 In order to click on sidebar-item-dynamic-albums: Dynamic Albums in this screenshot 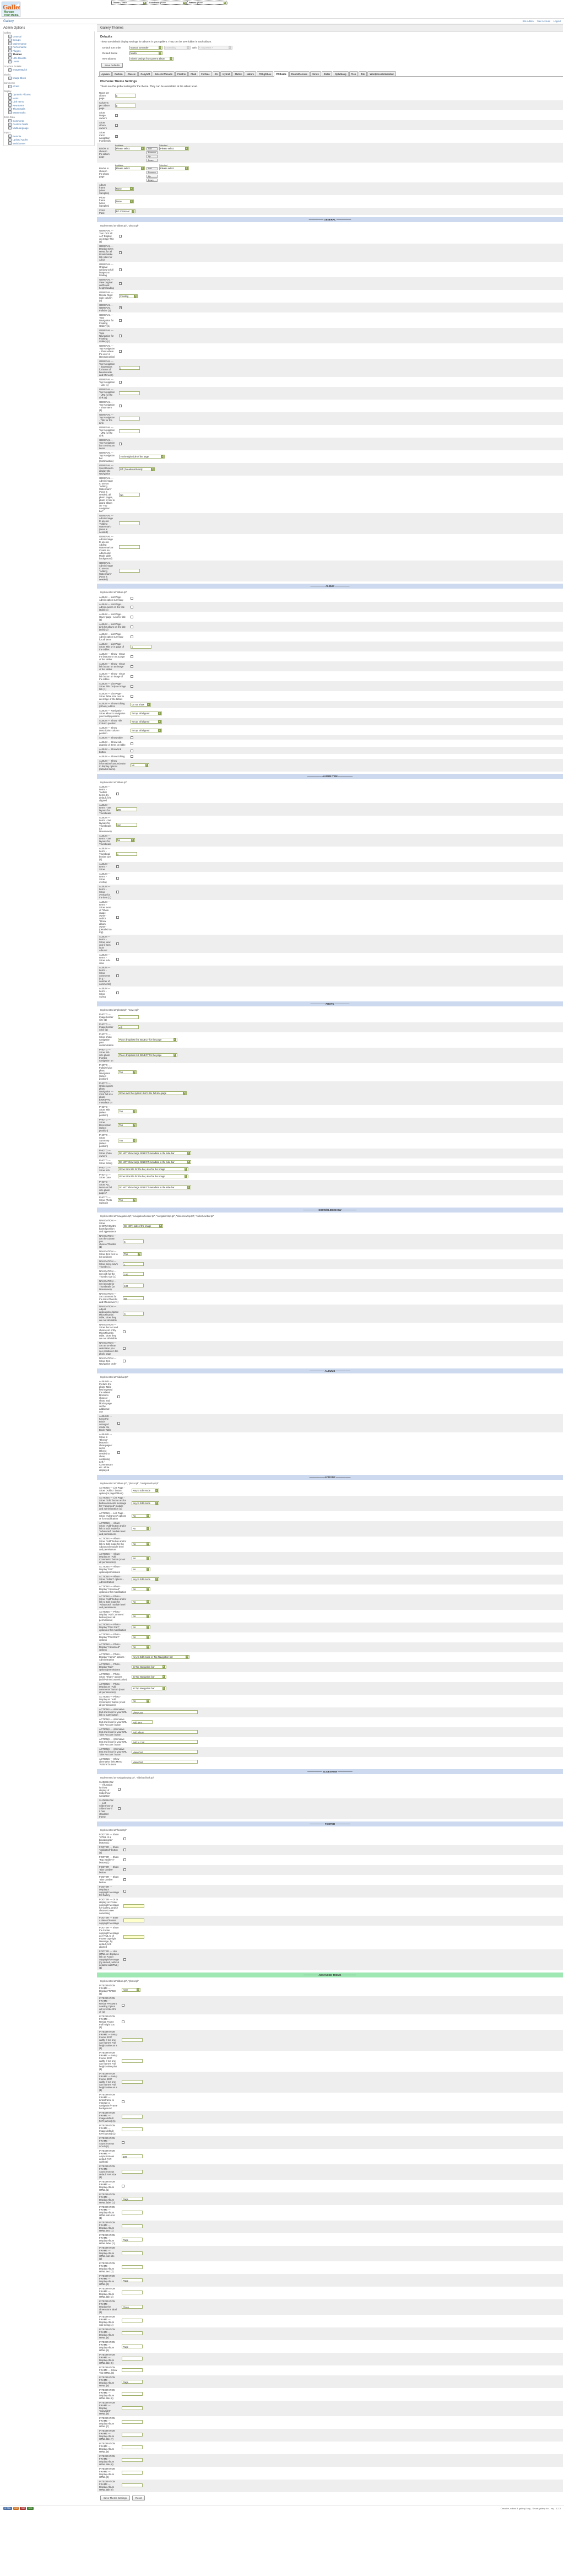, I will do `click(51, 95)`.